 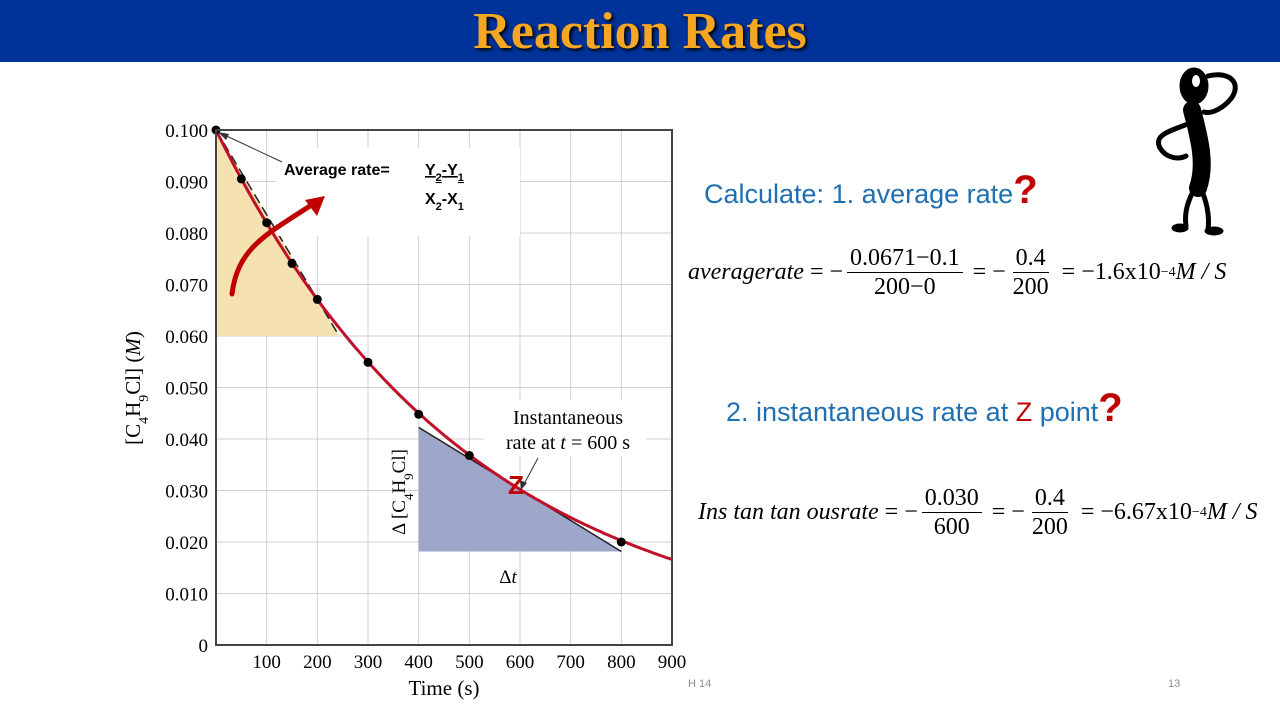 What do you see at coordinates (274, 248) in the screenshot?
I see `curved-arrow` at bounding box center [274, 248].